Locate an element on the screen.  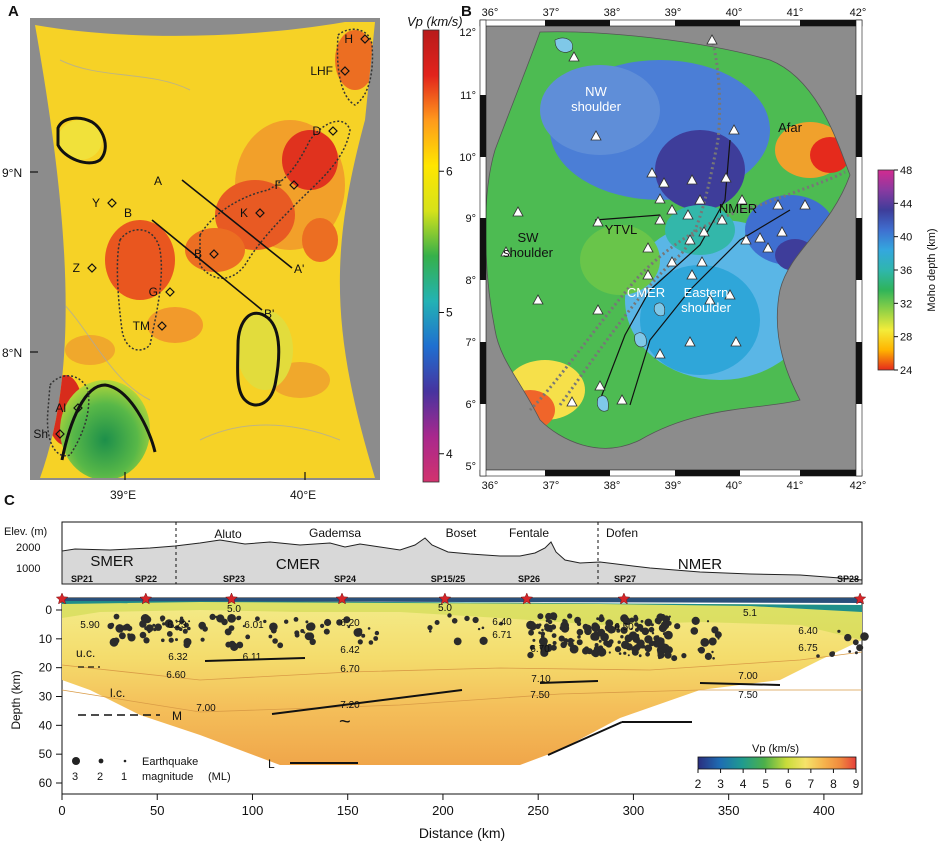
panel-b-stations is located at coordinates (655, 220).